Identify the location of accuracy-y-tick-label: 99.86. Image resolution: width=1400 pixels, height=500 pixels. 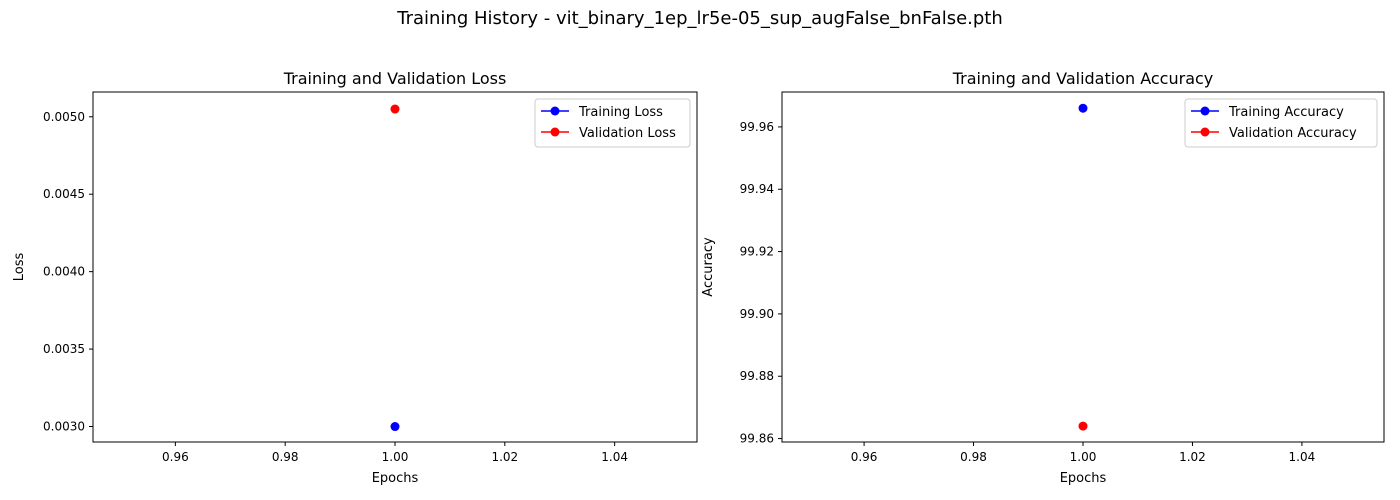
(757, 439).